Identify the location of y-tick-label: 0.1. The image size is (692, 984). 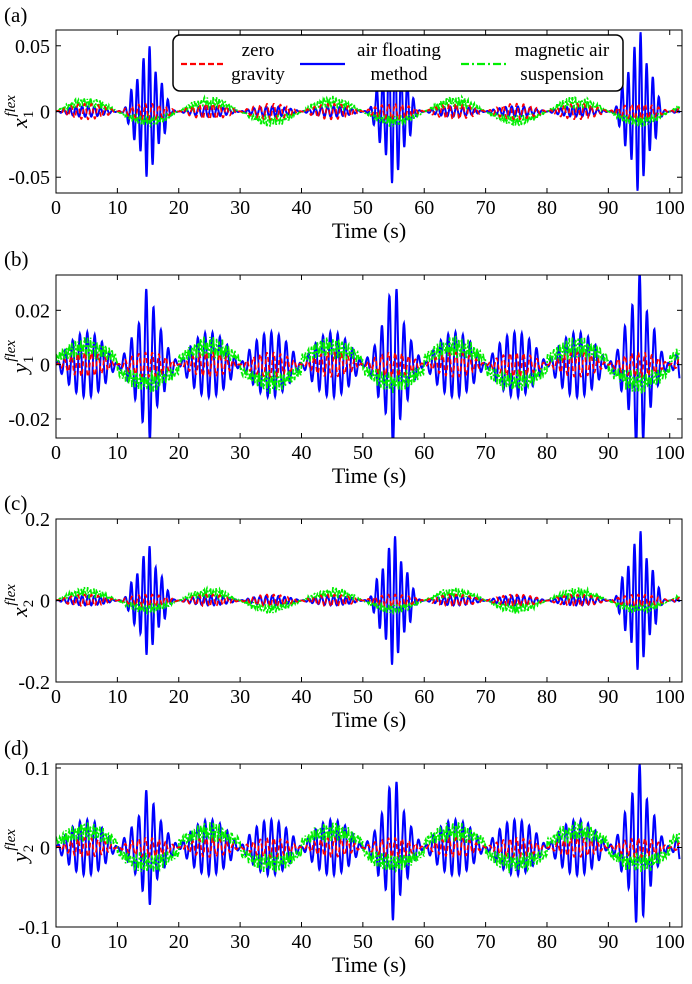
(37, 769).